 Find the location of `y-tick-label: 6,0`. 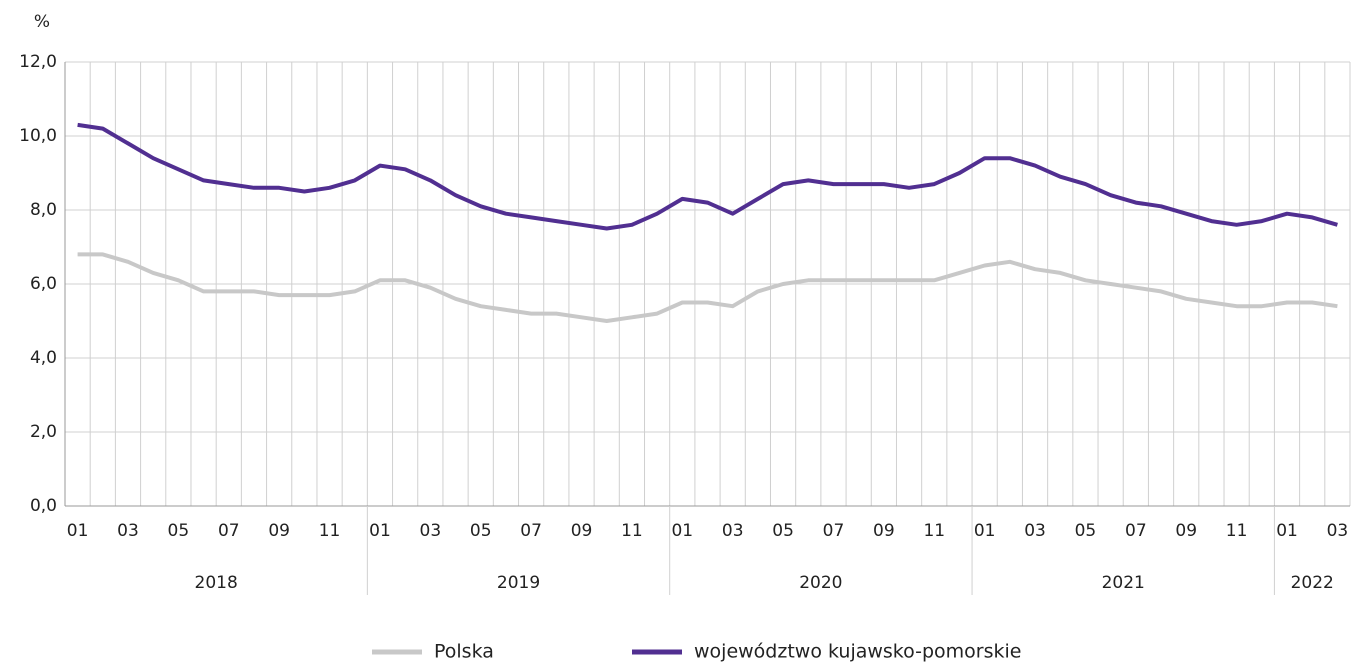

y-tick-label: 6,0 is located at coordinates (43, 284).